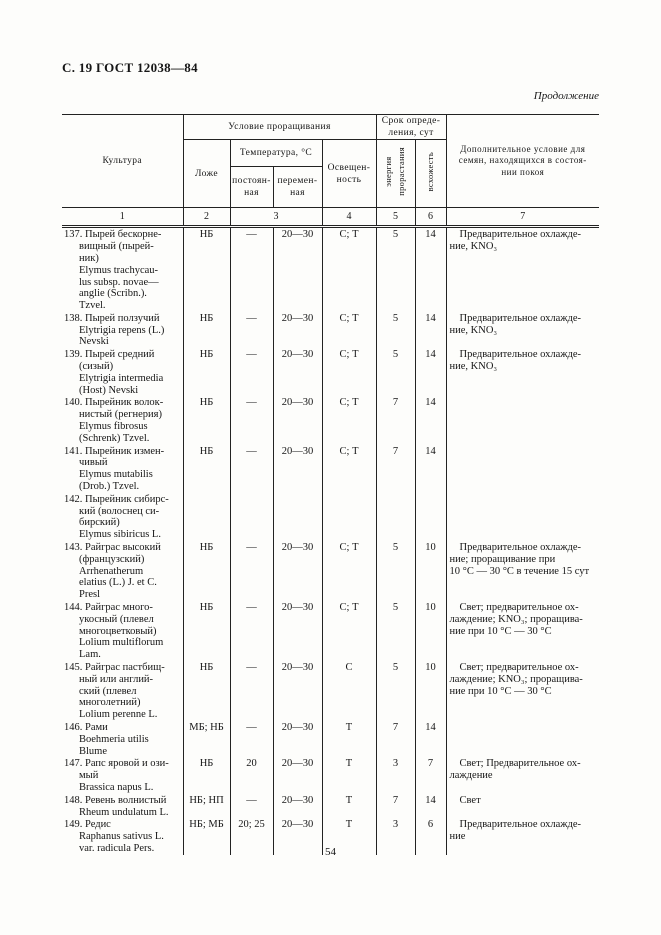  I want to click on latin-name: Elymus mutabilis (Drob.) Tzvel., so click(116, 481).